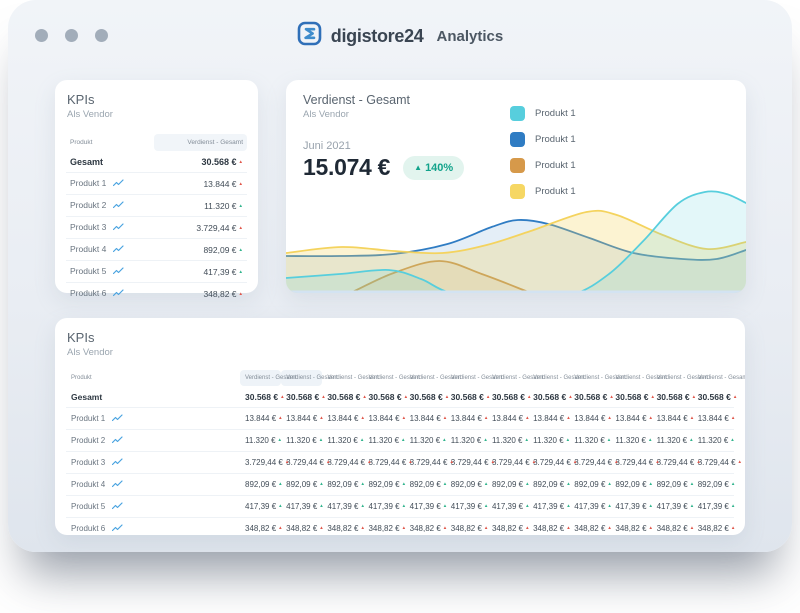 This screenshot has width=800, height=613. Describe the element at coordinates (153, 484) in the screenshot. I see `row-product-name: Produkt 4` at that location.